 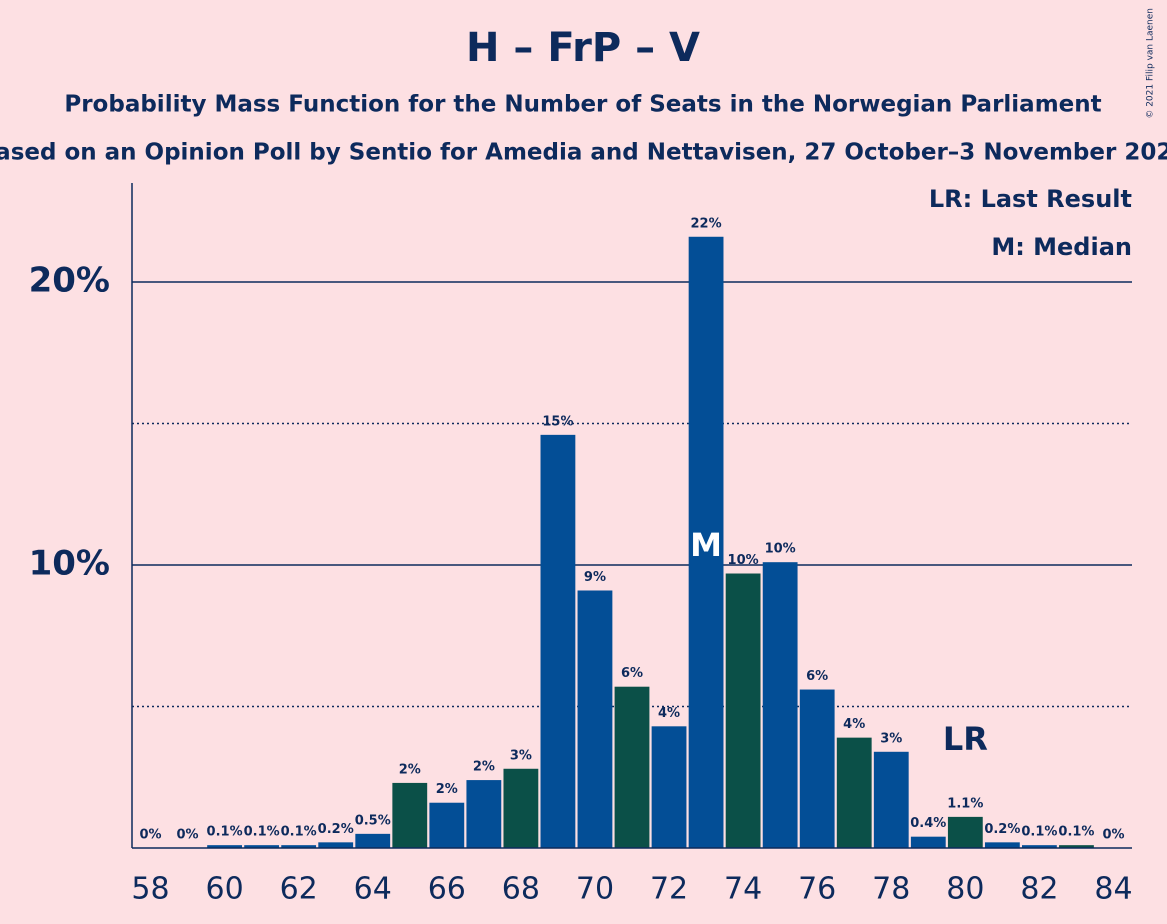 I want to click on x-tick-label: 62, so click(x=299, y=889).